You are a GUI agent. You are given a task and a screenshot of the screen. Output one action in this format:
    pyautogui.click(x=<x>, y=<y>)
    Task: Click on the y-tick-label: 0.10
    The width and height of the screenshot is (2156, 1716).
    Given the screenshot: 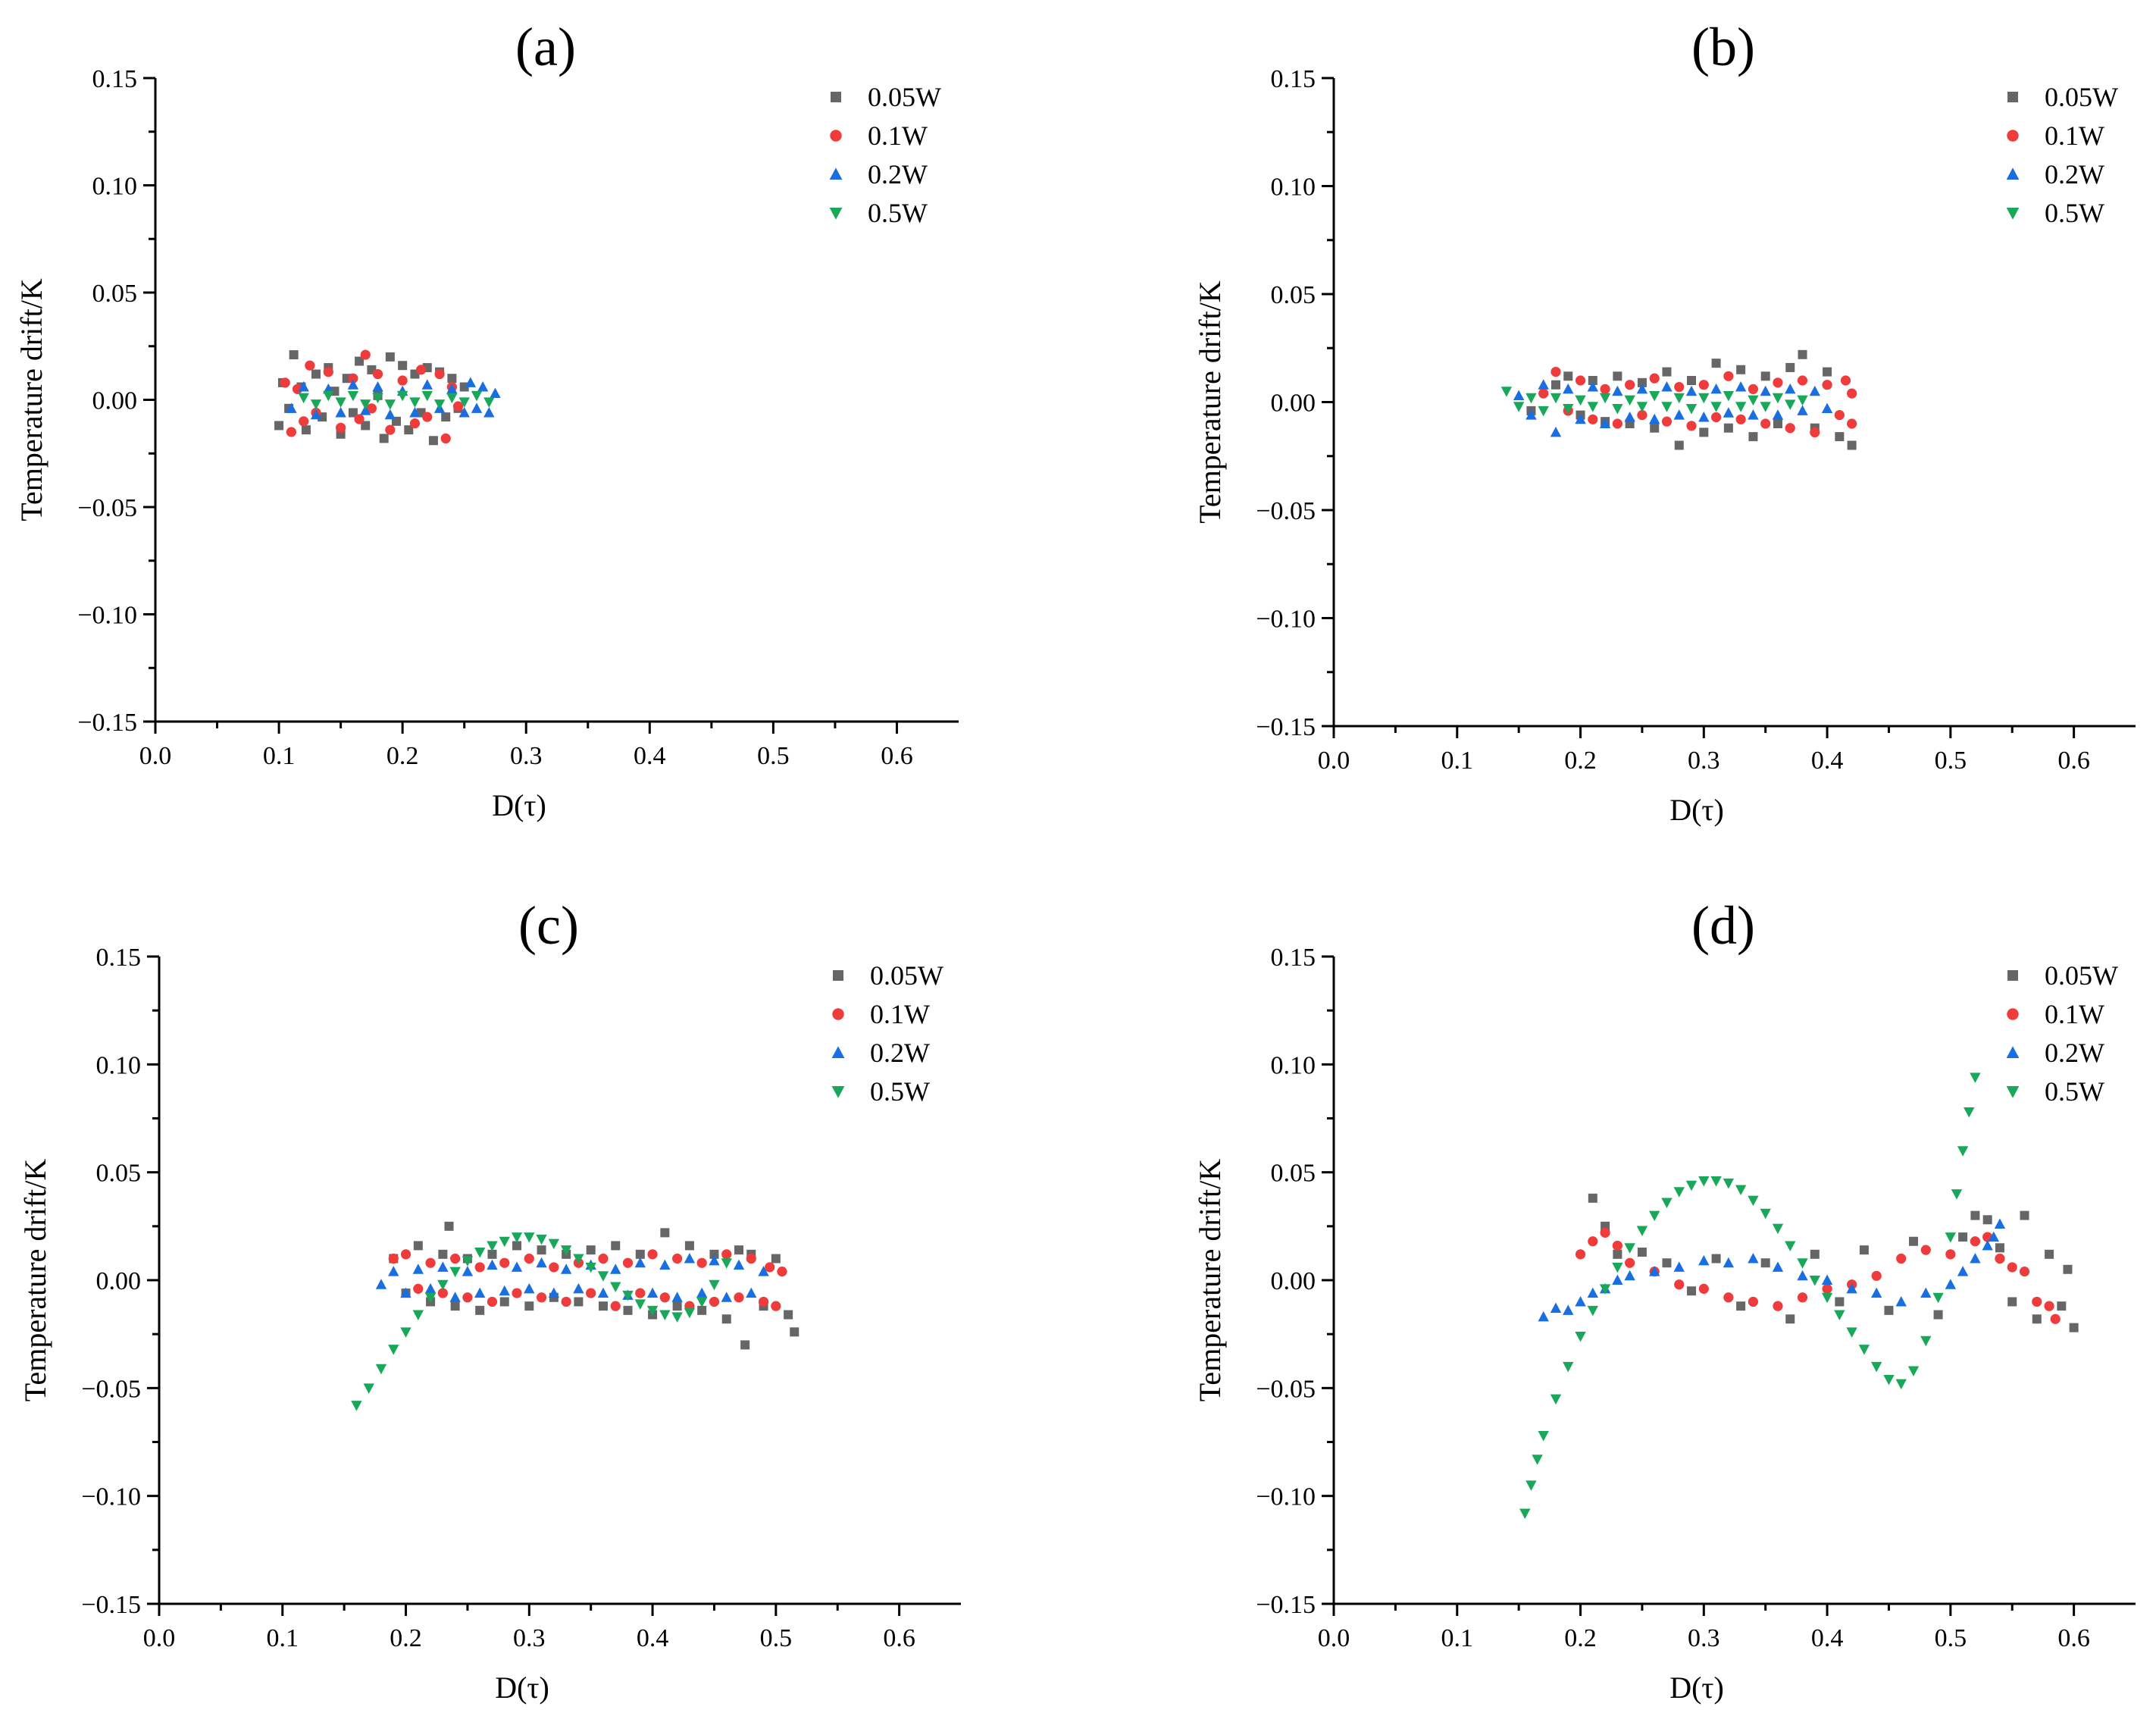 What is the action you would take?
    pyautogui.click(x=1293, y=188)
    